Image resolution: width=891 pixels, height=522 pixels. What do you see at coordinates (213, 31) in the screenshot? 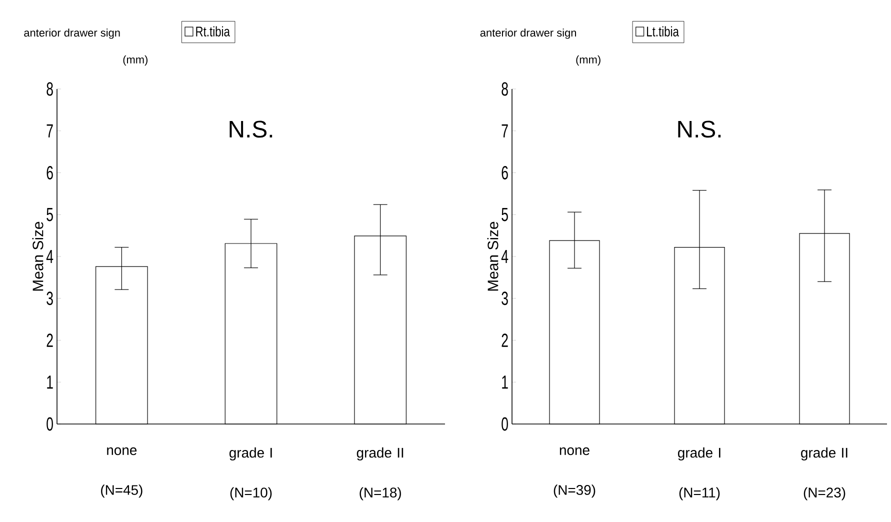
I see `legend-label: Rt.tibia` at bounding box center [213, 31].